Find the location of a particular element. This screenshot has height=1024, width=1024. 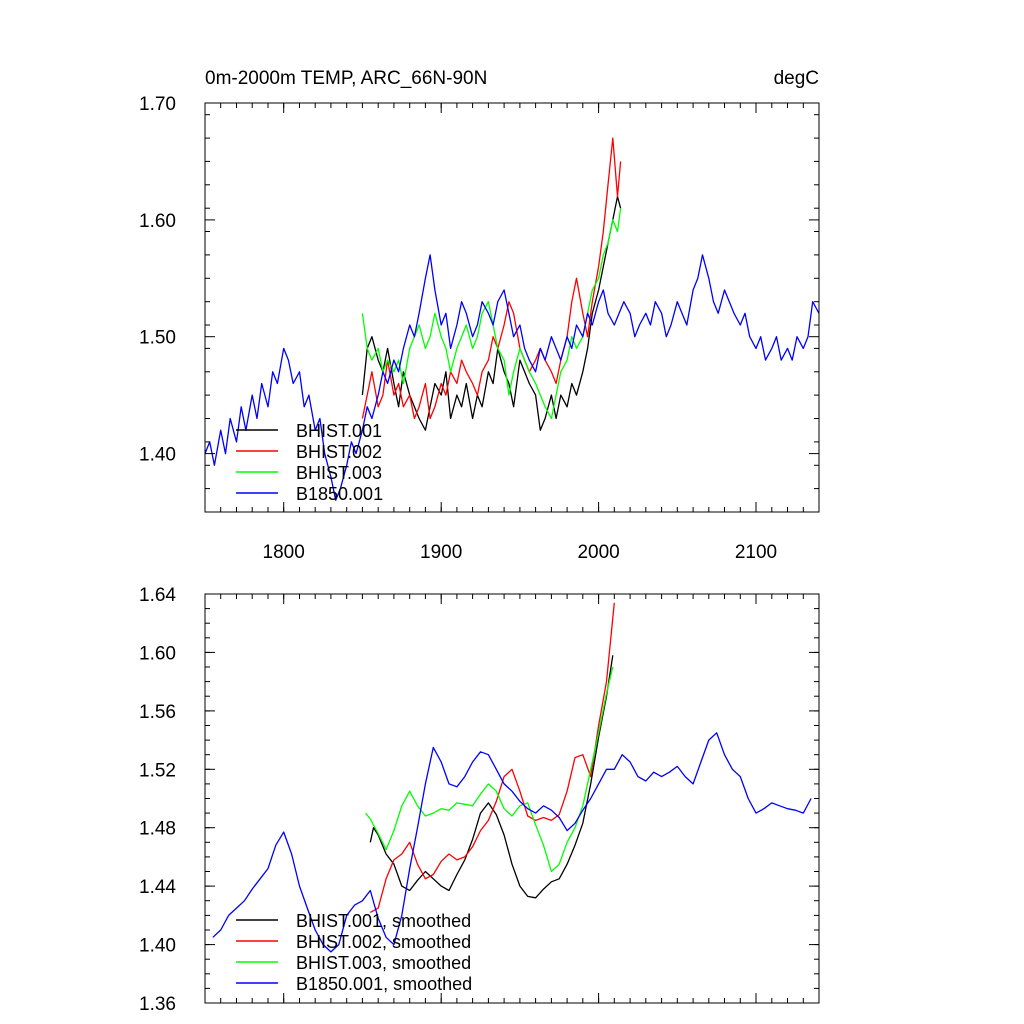

legend-label-2: BHIST.002 is located at coordinates (339, 452).